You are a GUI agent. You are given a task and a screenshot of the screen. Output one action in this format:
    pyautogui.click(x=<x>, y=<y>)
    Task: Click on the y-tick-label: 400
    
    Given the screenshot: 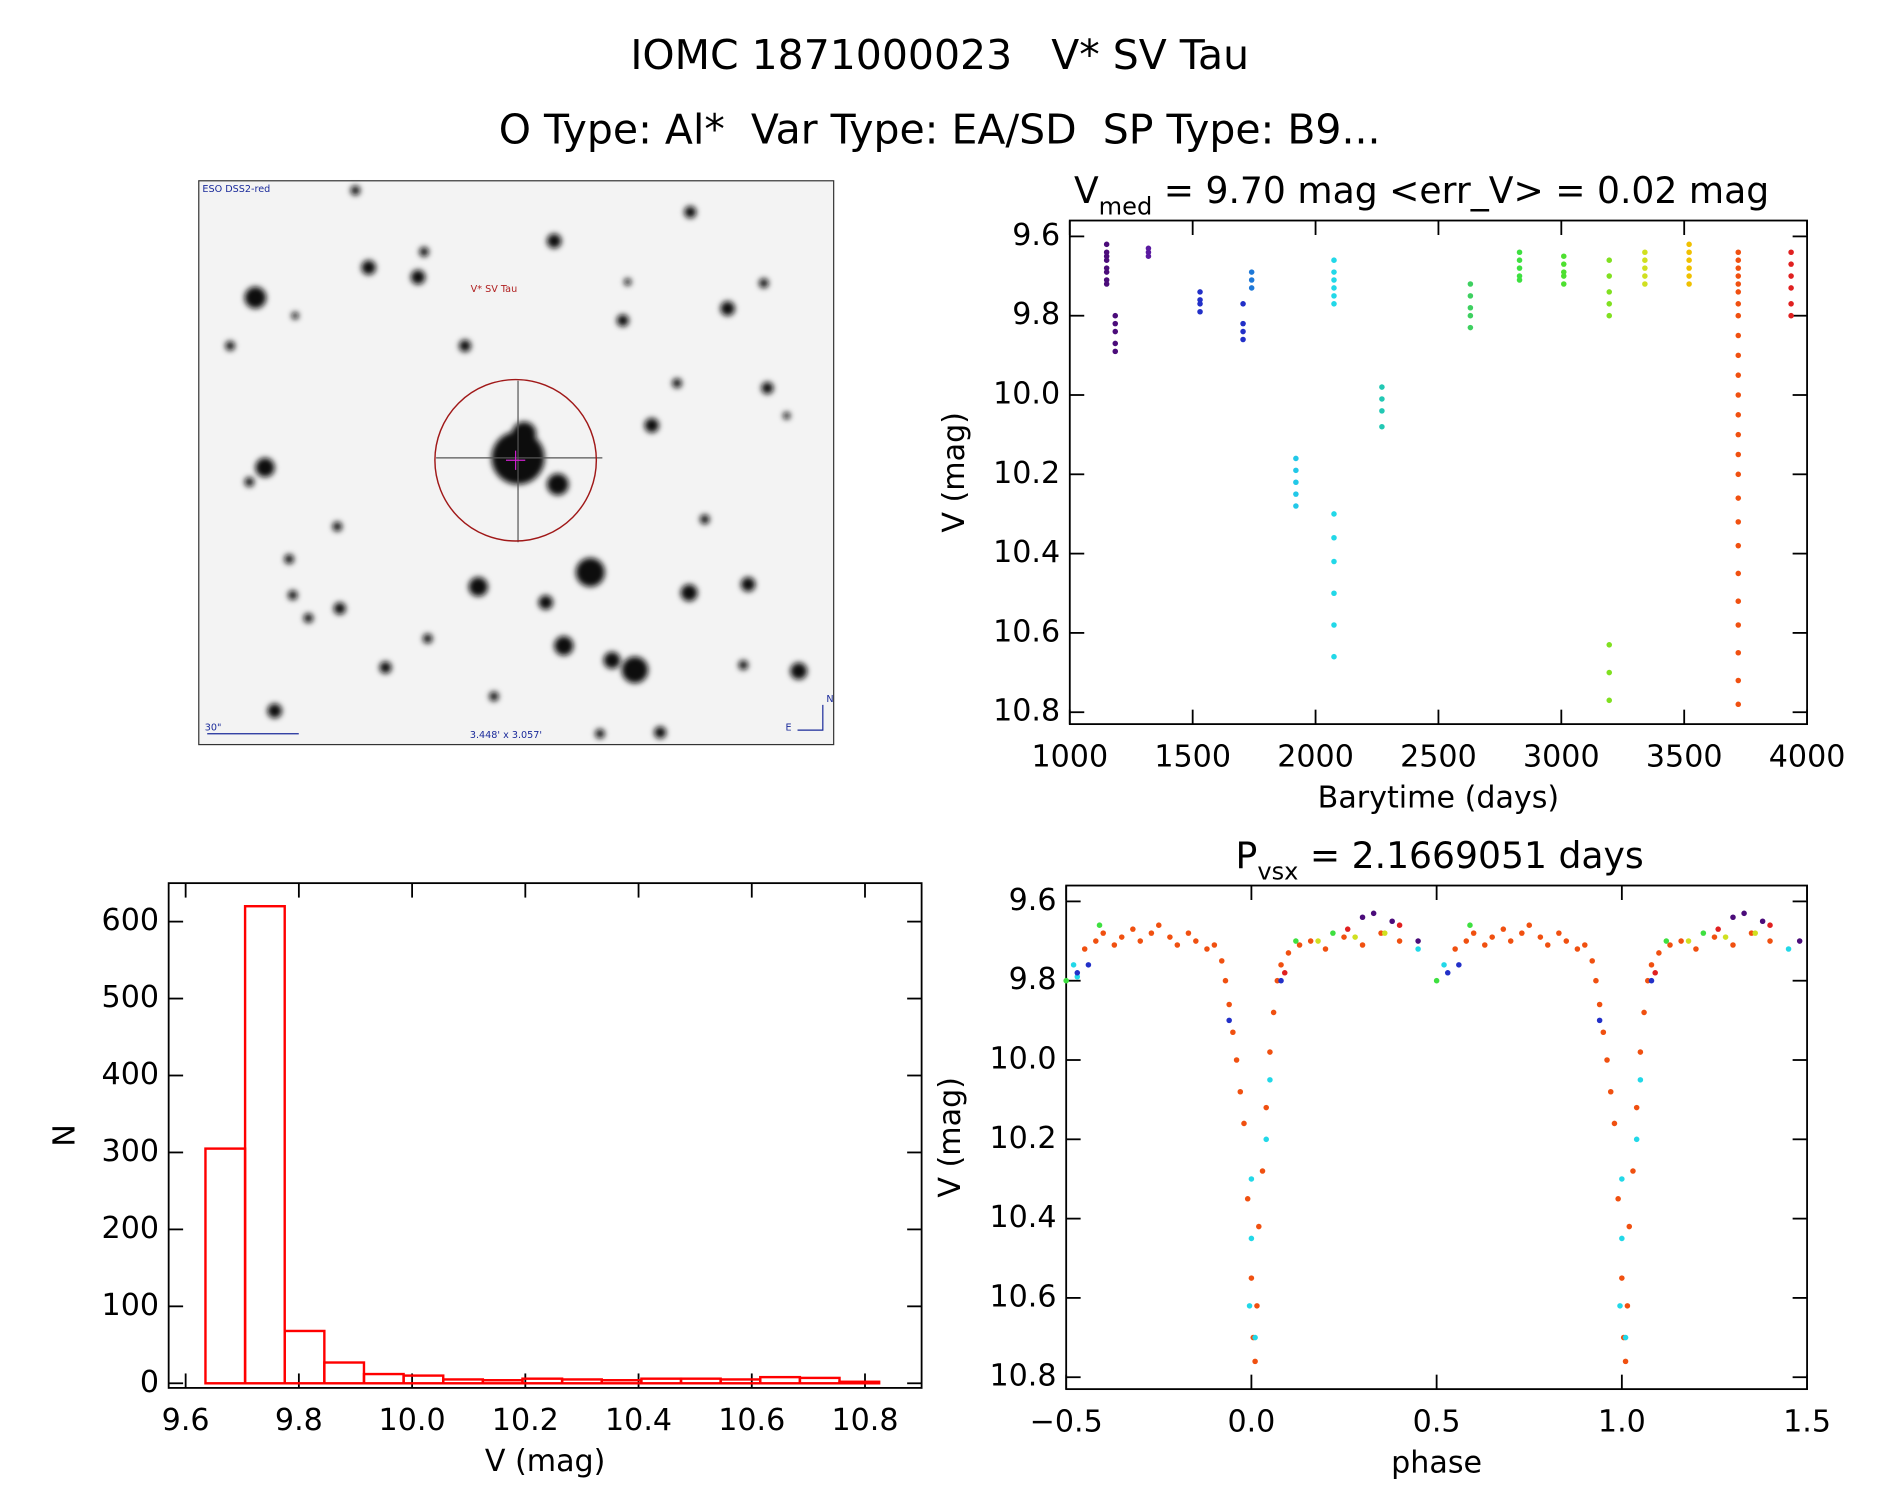 What is the action you would take?
    pyautogui.click(x=130, y=1074)
    